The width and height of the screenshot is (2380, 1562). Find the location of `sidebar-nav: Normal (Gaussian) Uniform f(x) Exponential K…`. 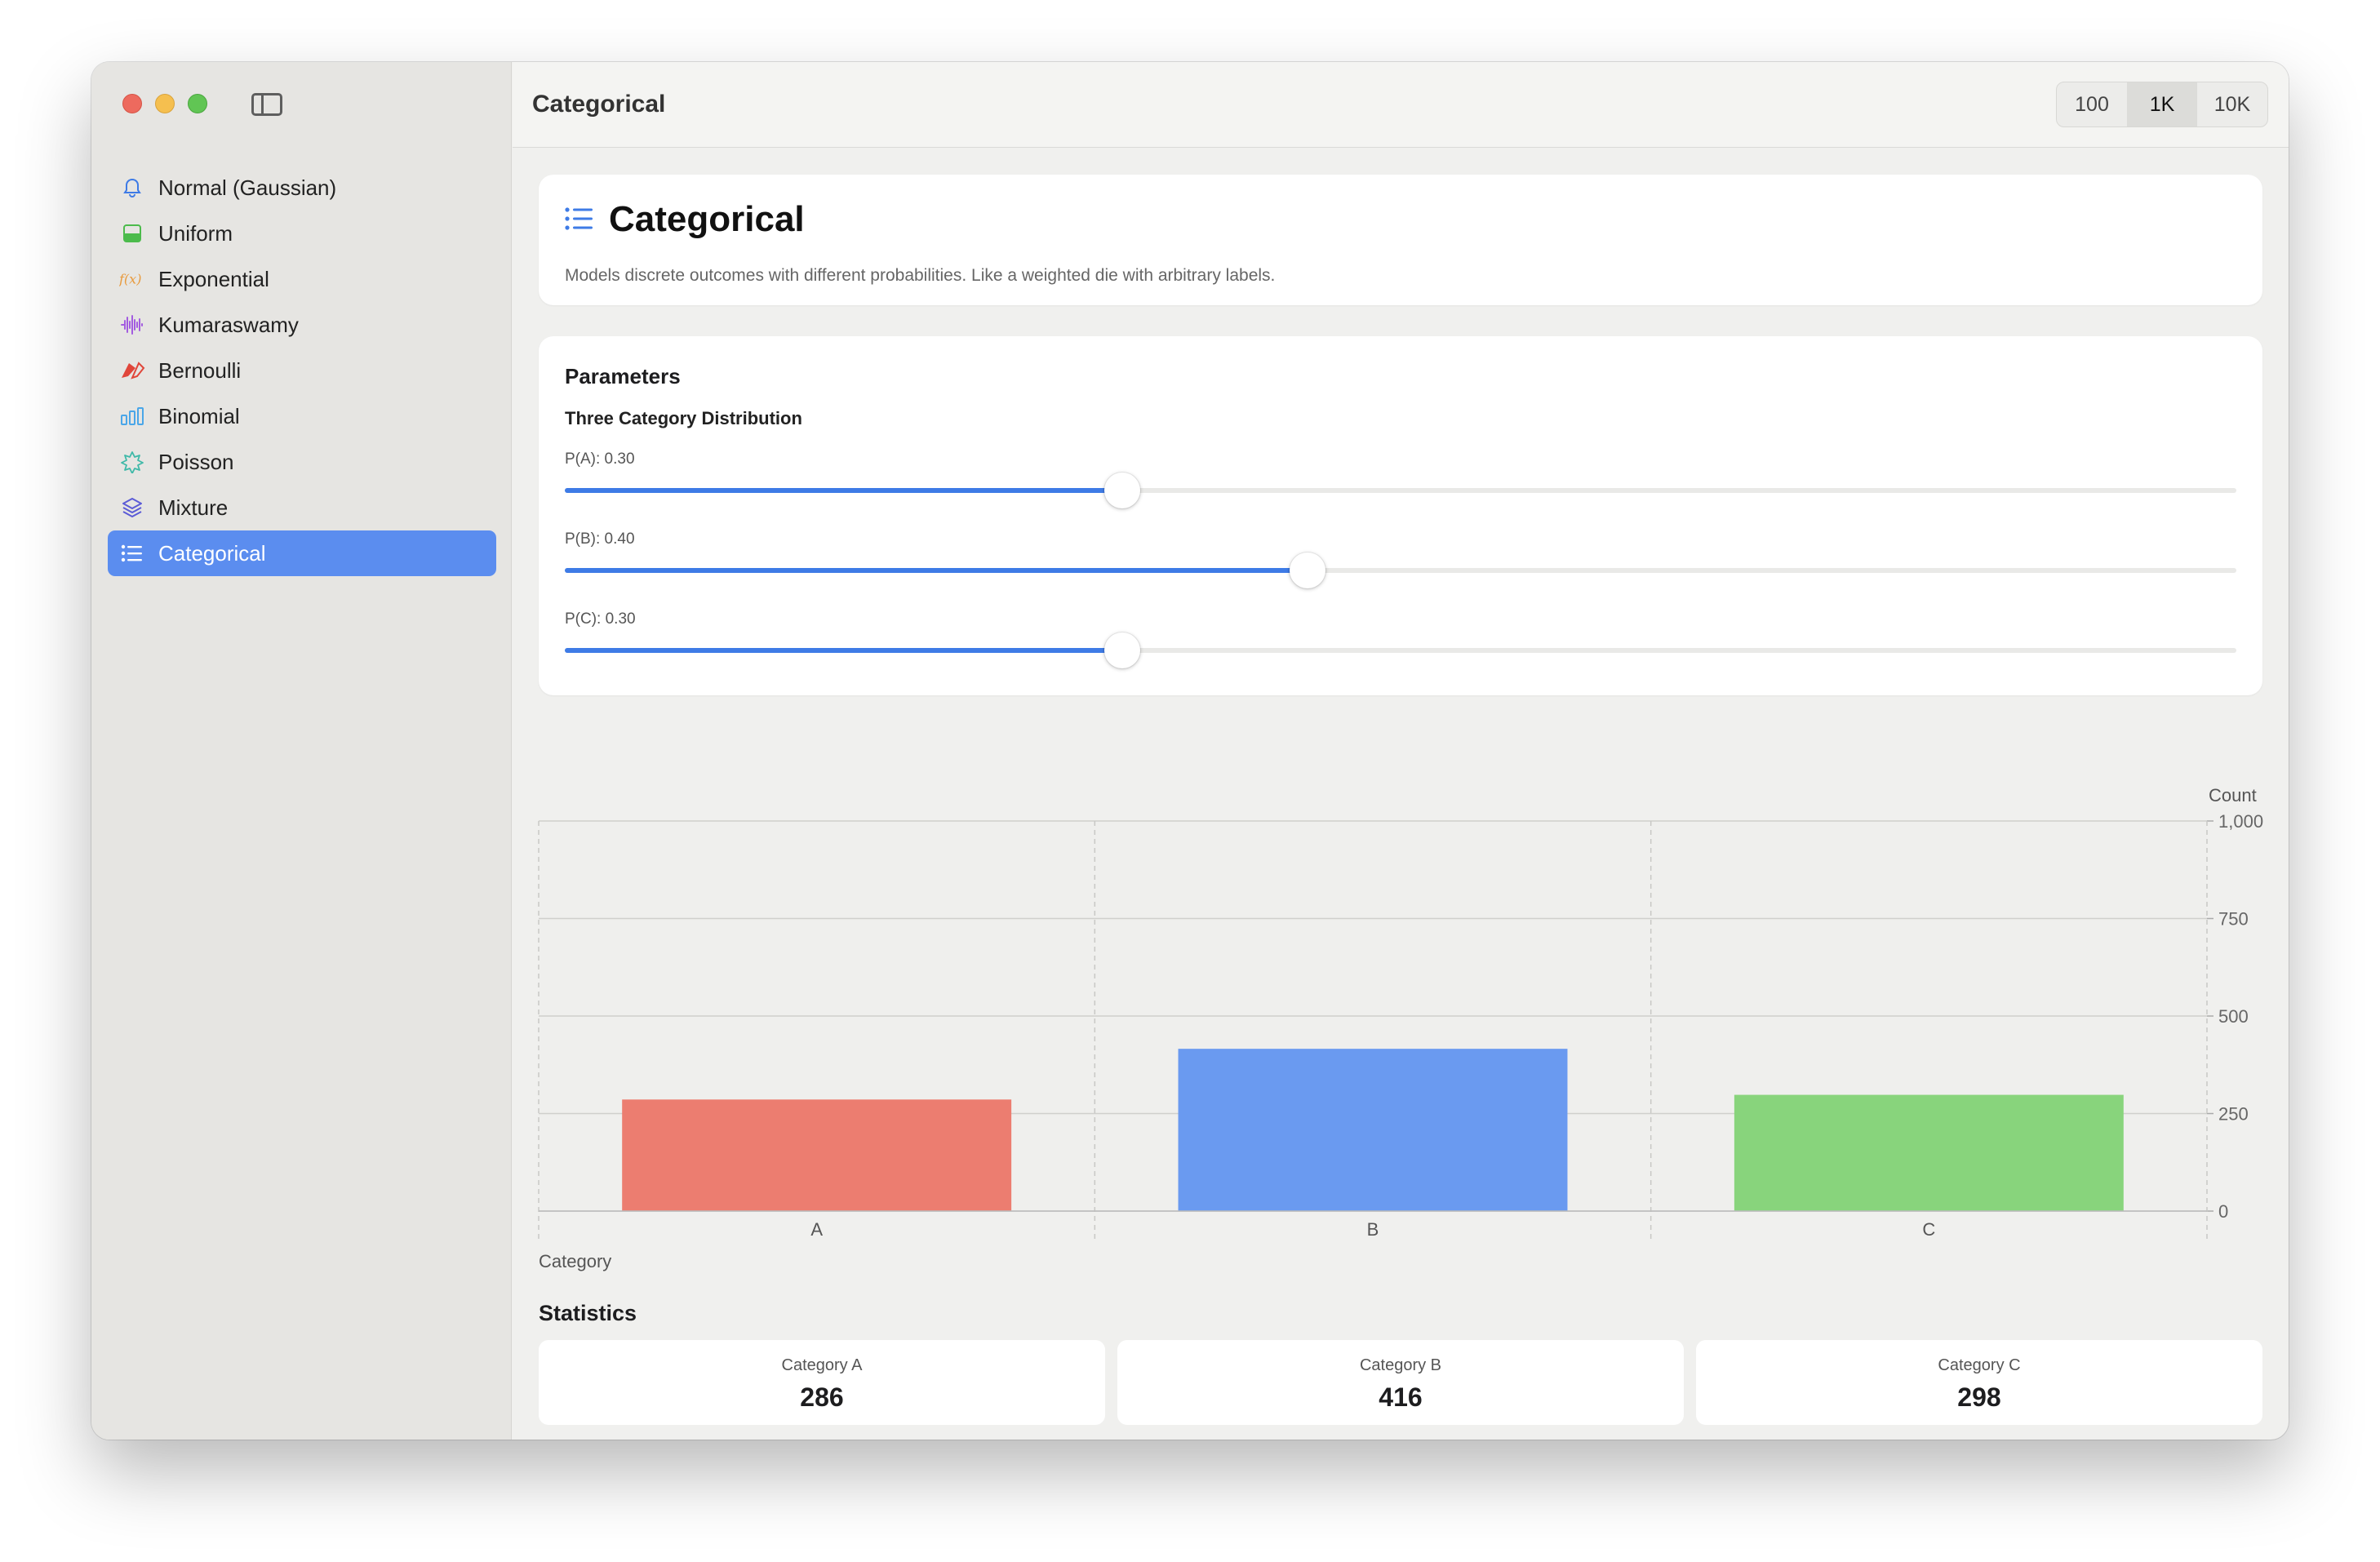

sidebar-nav: Normal (Gaussian) Uniform f(x) Exponential K… is located at coordinates (302, 370).